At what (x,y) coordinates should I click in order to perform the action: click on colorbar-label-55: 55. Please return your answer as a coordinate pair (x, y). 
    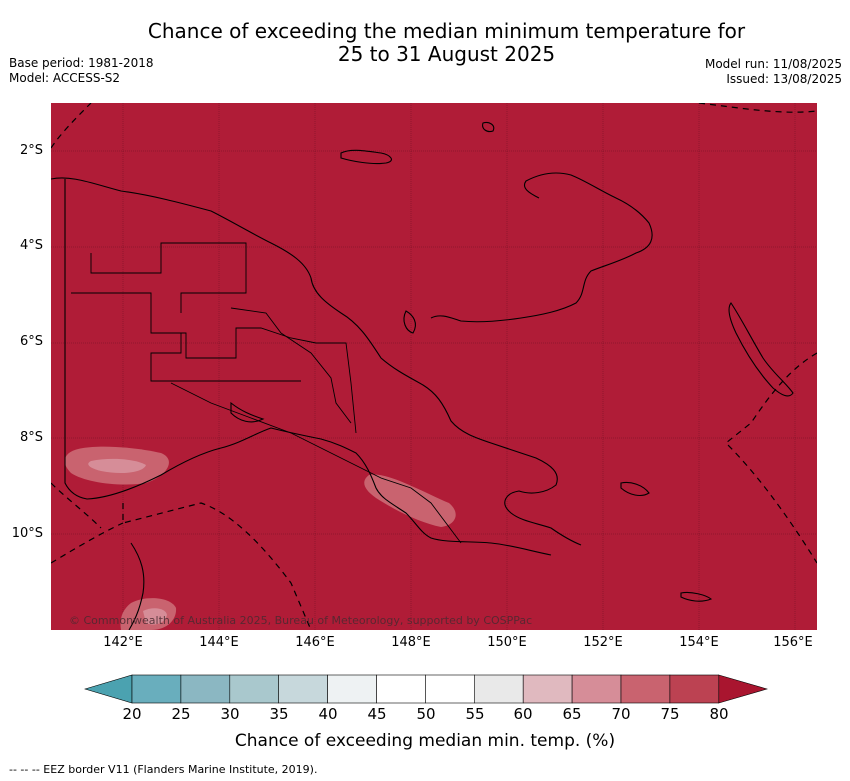
    Looking at the image, I should click on (475, 714).